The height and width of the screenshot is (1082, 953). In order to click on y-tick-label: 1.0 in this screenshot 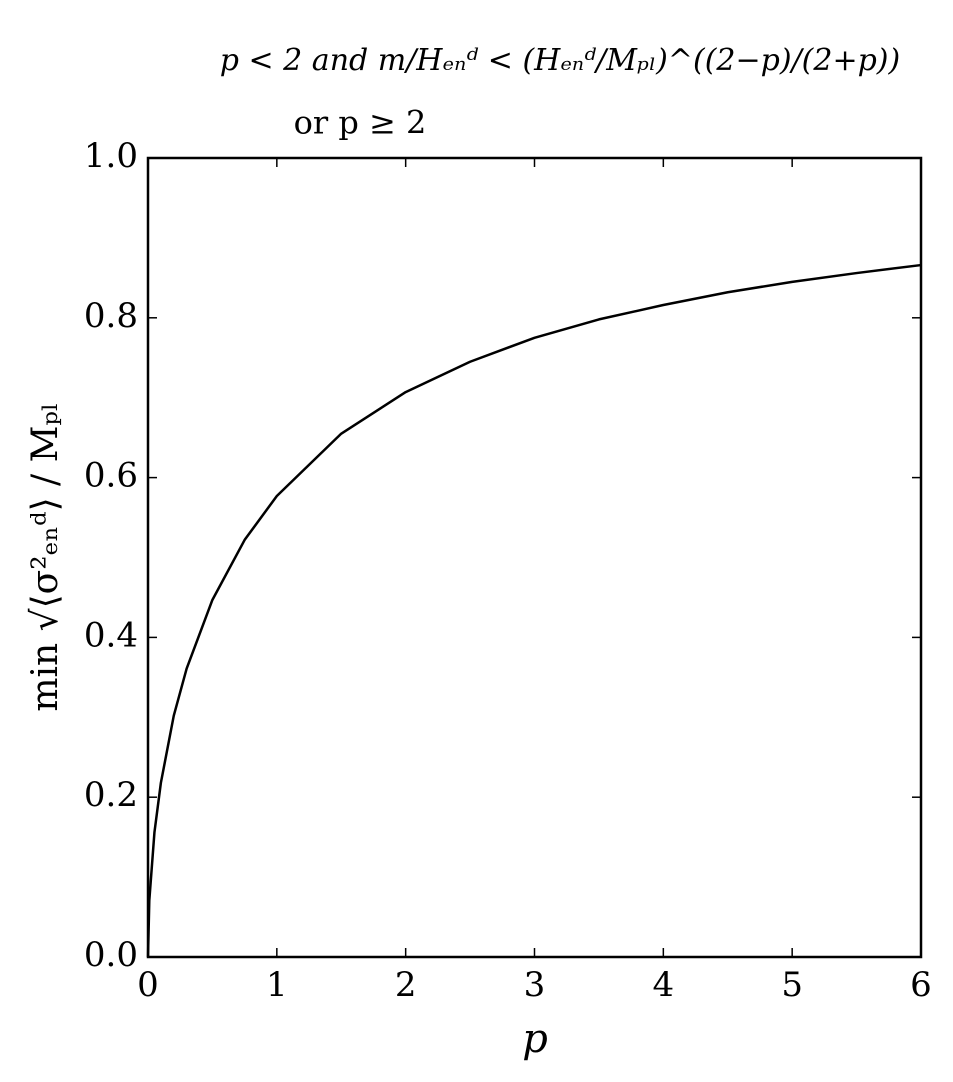, I will do `click(111, 156)`.